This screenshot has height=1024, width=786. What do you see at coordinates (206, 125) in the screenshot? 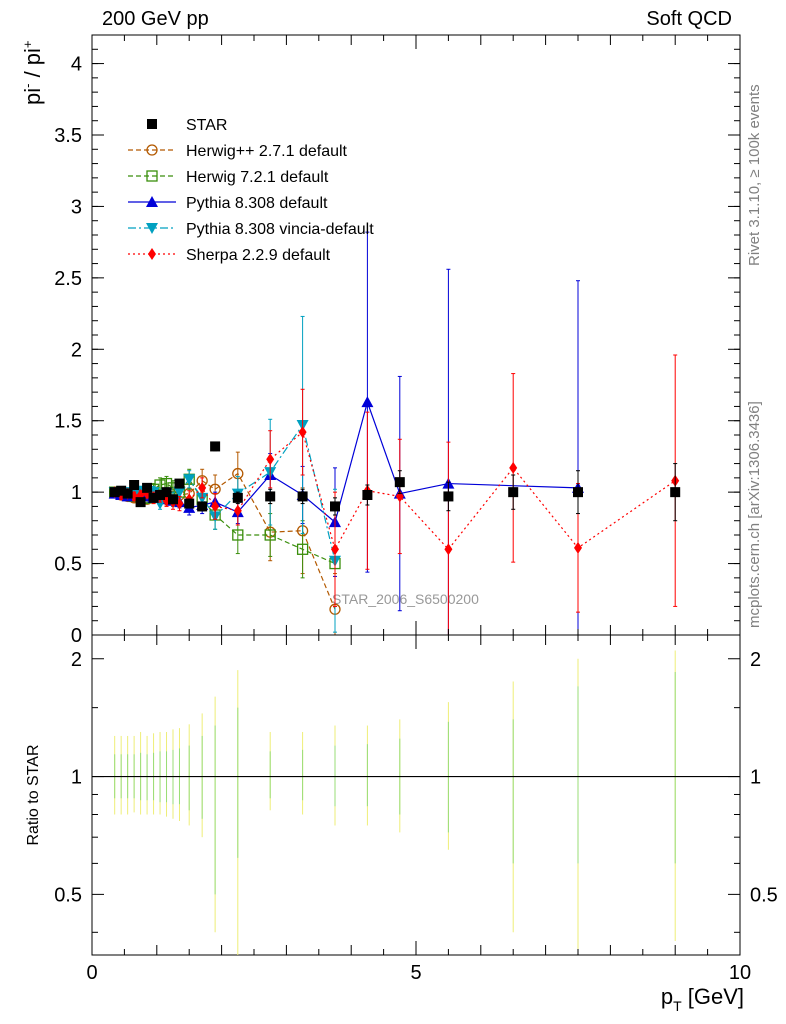
I see `legend-label: STAR` at bounding box center [206, 125].